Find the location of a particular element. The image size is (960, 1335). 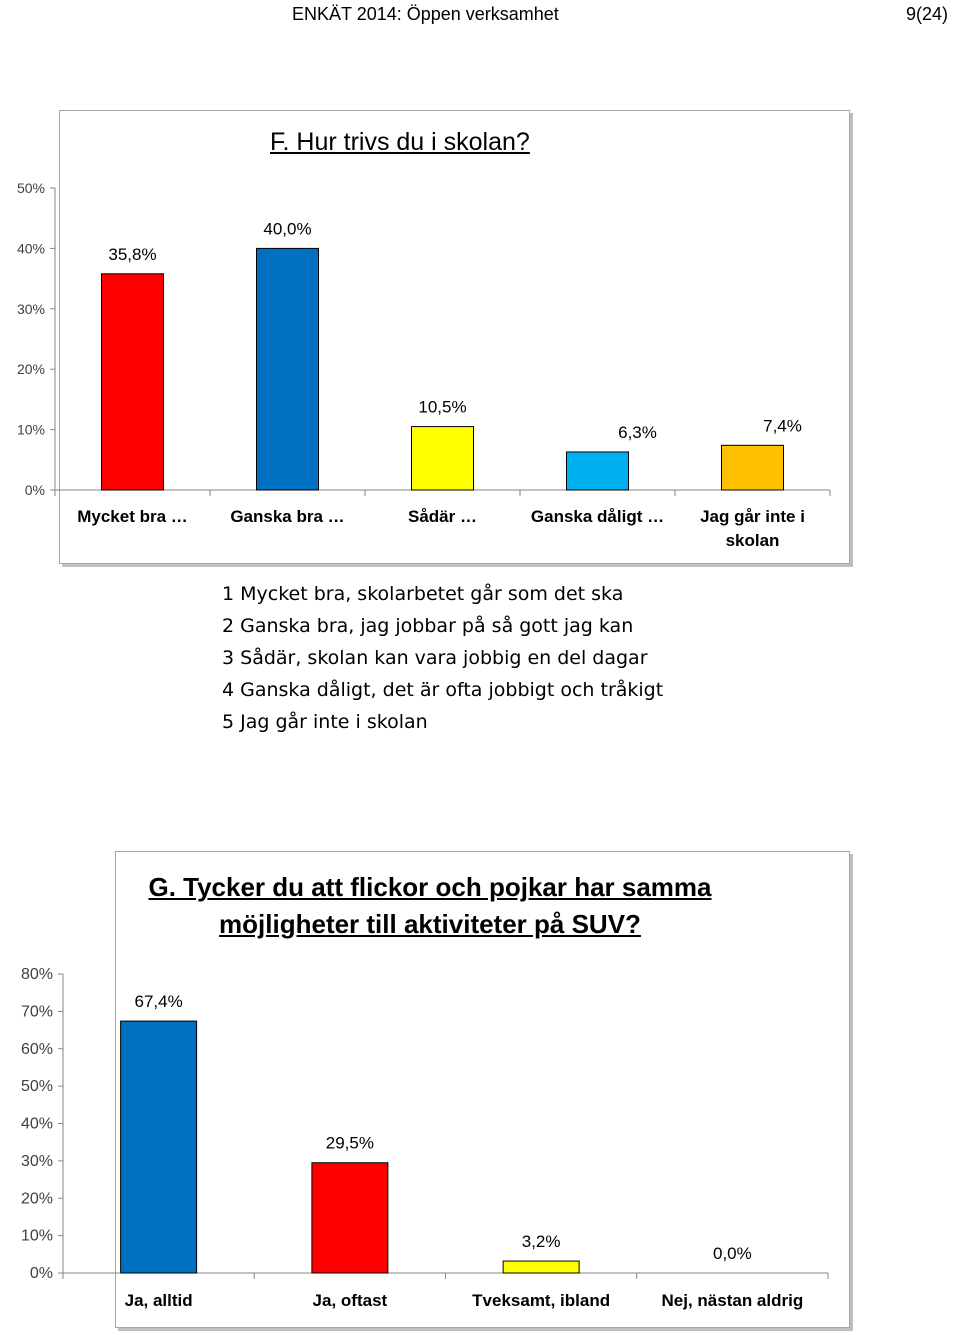

y-tick-label: 80% is located at coordinates (37, 974).